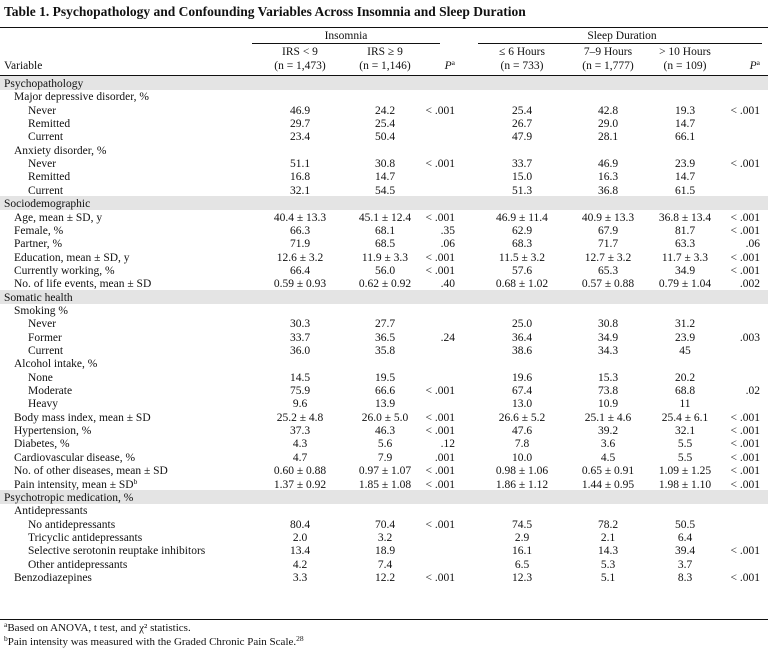  I want to click on cell-irs-ge9: 7.4, so click(385, 564).